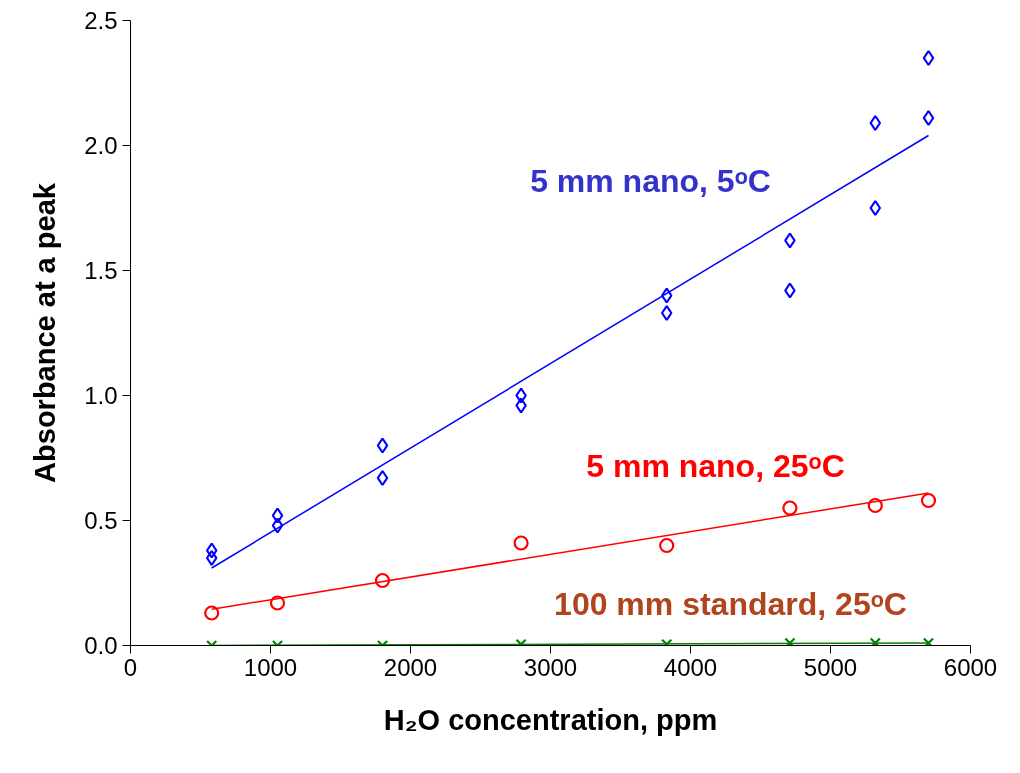  Describe the element at coordinates (970, 667) in the screenshot. I see `x-tick-label: 6000` at that location.